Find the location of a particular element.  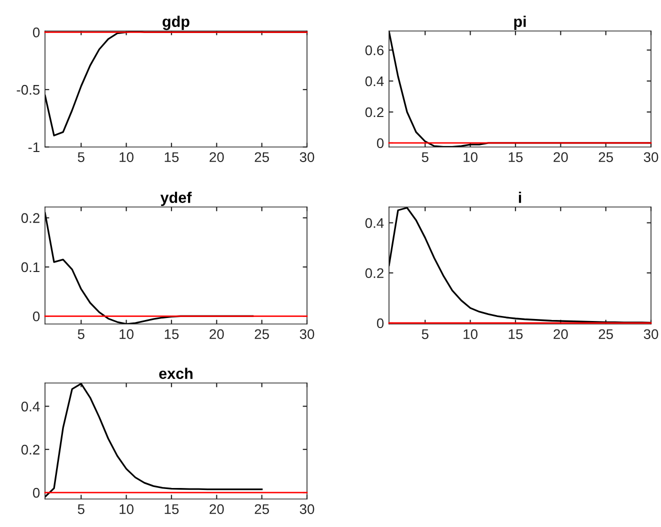

chart-title: i is located at coordinates (520, 197).